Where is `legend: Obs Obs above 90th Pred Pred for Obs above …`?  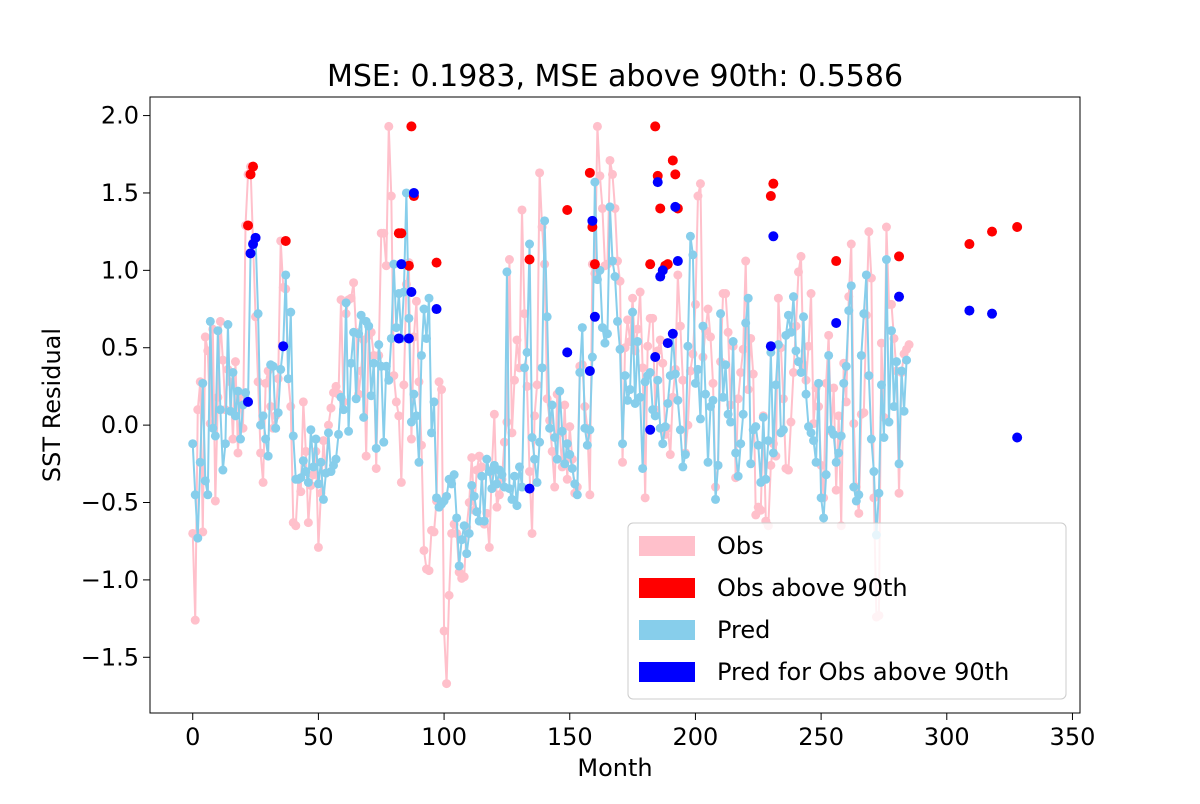 legend: Obs Obs above 90th Pred Pred for Obs above … is located at coordinates (847, 611).